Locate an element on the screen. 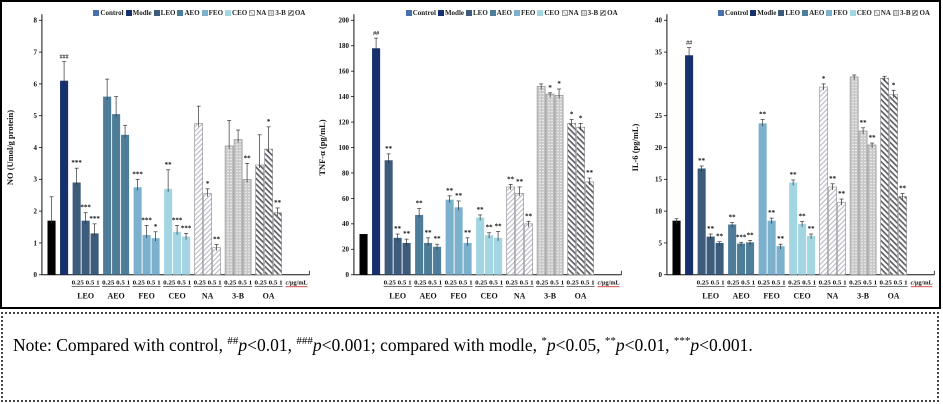 The width and height of the screenshot is (943, 404). y-tick-label: 6 is located at coordinates (35, 84).